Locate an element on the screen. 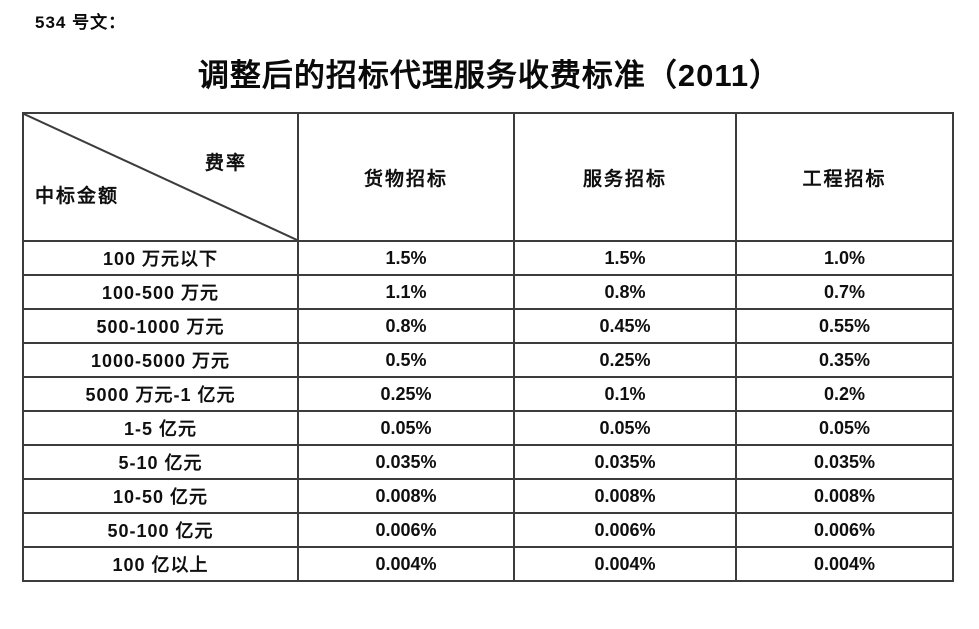 The image size is (979, 629). table-row: 50-100 亿元 0.006% 0.006% 0.006% is located at coordinates (488, 530).